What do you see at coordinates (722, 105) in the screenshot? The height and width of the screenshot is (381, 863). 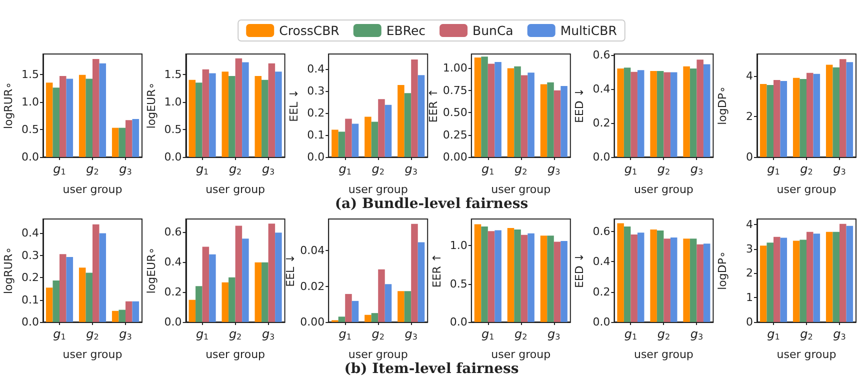 I see `y-axis-title: logDP∘` at bounding box center [722, 105].